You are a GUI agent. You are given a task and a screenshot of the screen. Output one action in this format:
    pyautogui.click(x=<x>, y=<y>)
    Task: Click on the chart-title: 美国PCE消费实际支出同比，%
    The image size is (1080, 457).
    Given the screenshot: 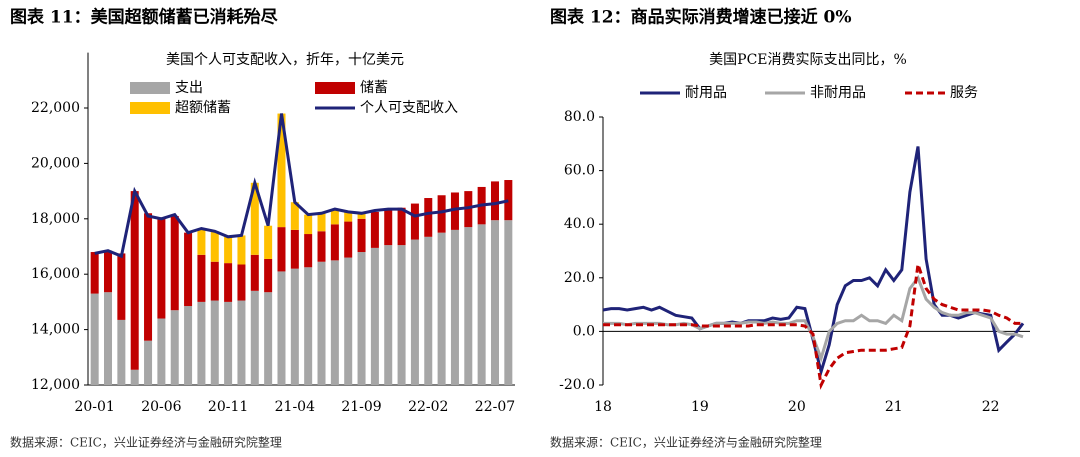 What is the action you would take?
    pyautogui.click(x=808, y=60)
    